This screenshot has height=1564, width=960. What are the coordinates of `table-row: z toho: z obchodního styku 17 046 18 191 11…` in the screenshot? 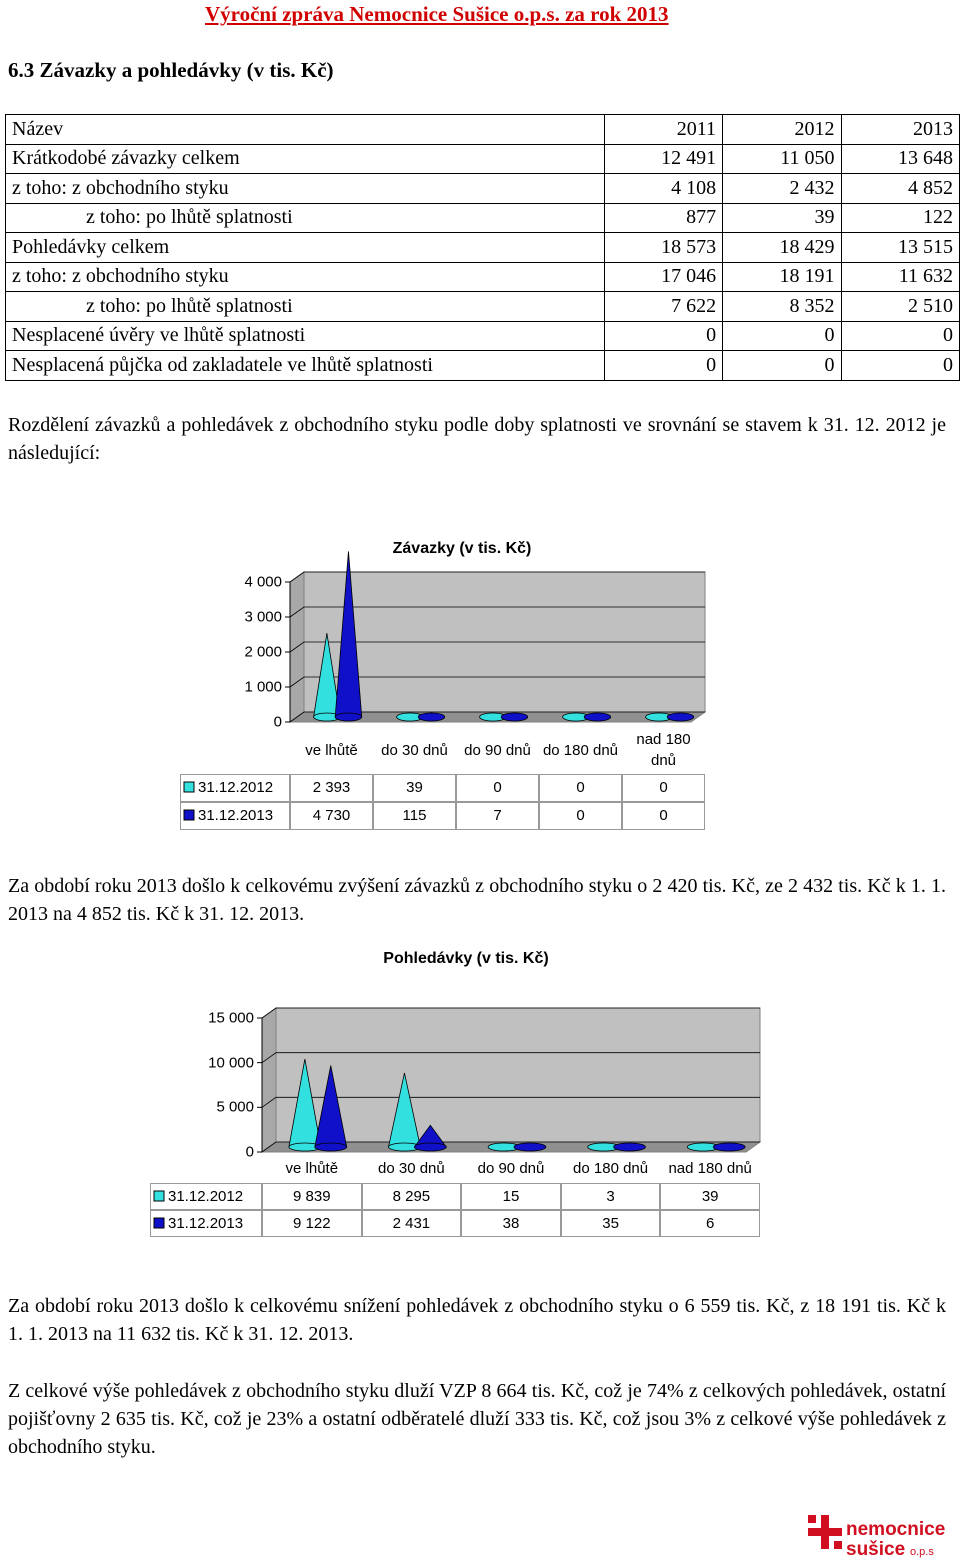 It's located at (482, 276).